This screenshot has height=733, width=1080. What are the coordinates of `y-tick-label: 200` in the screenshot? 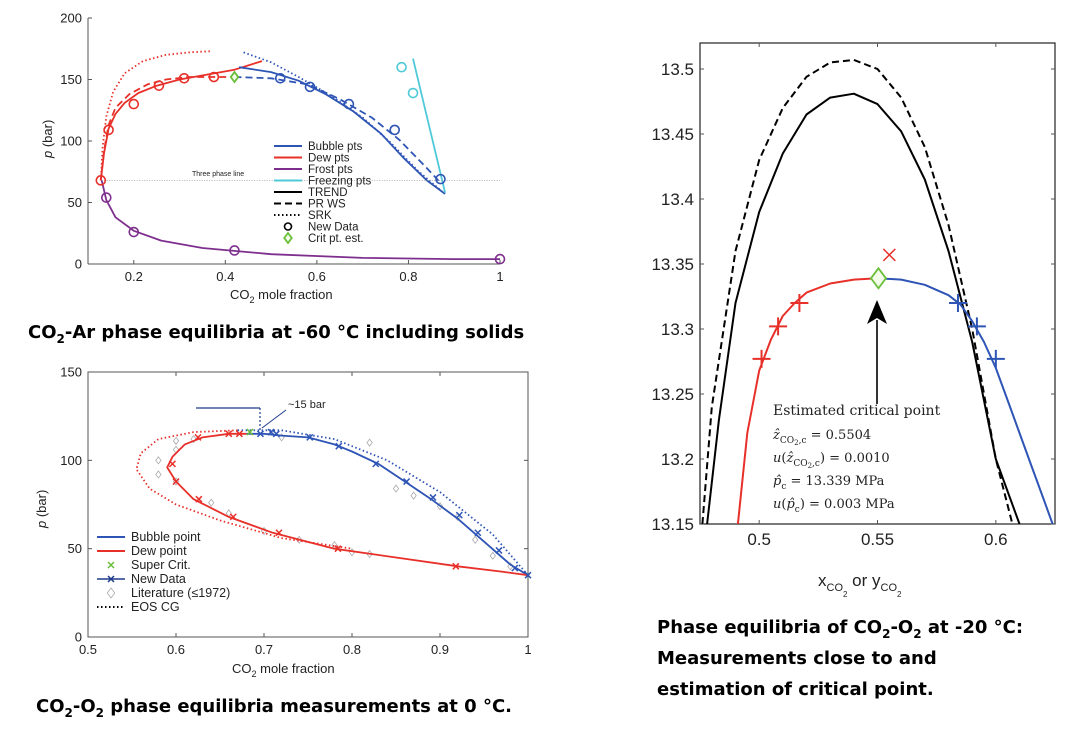 It's located at (71, 18).